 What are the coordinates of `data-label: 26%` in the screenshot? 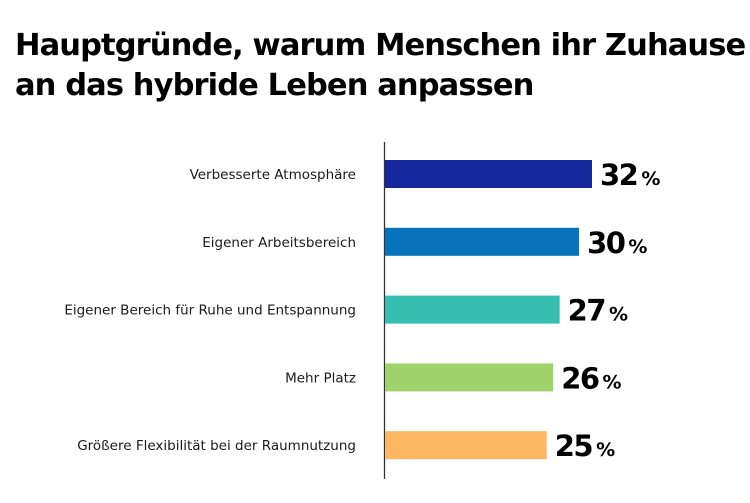 It's located at (591, 378).